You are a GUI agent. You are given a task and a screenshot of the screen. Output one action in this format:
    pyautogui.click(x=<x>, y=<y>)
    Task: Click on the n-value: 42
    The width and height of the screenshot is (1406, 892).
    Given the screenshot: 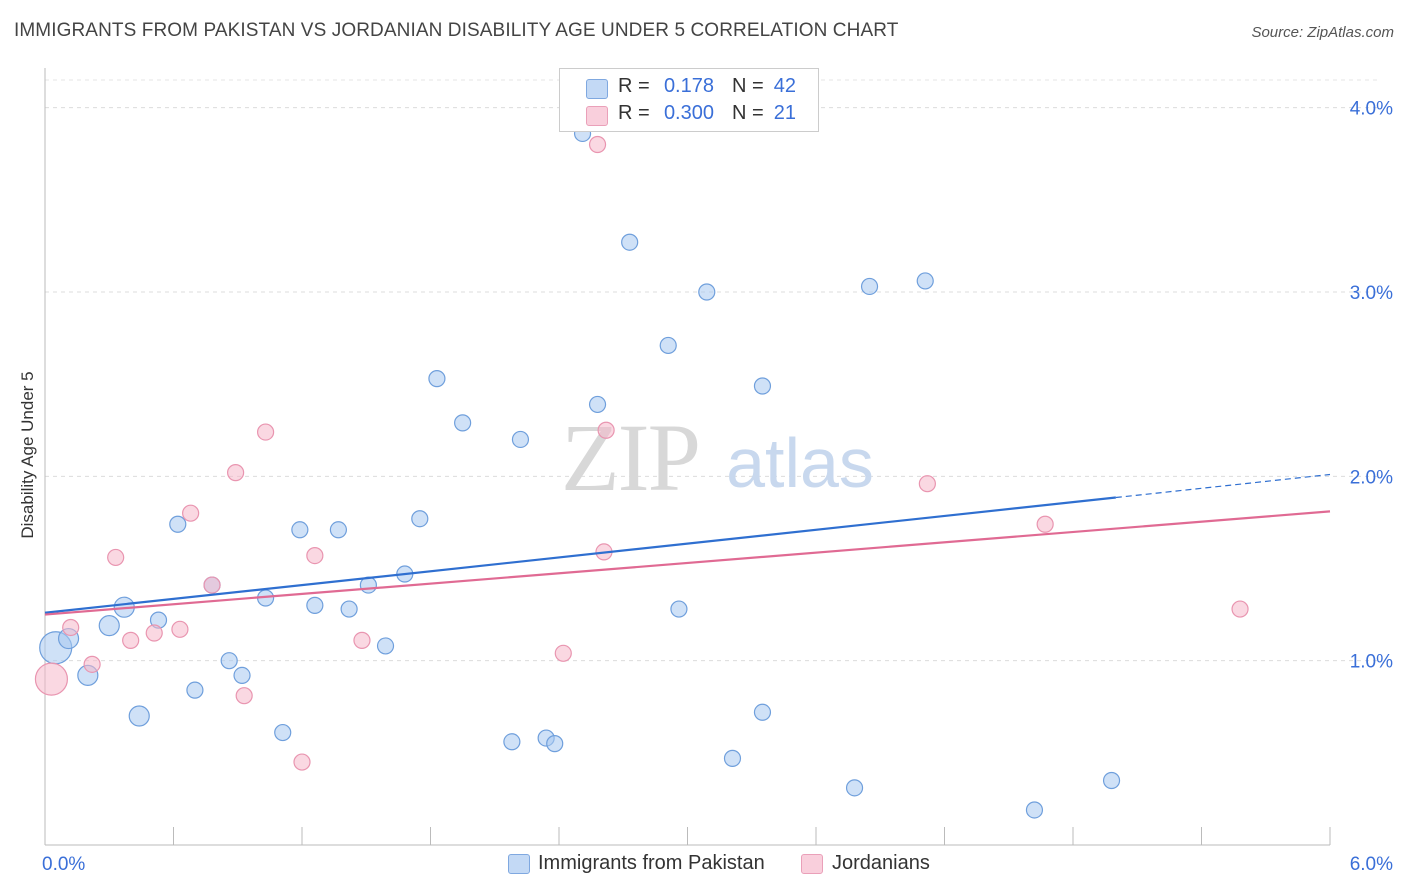 What is the action you would take?
    pyautogui.click(x=784, y=86)
    